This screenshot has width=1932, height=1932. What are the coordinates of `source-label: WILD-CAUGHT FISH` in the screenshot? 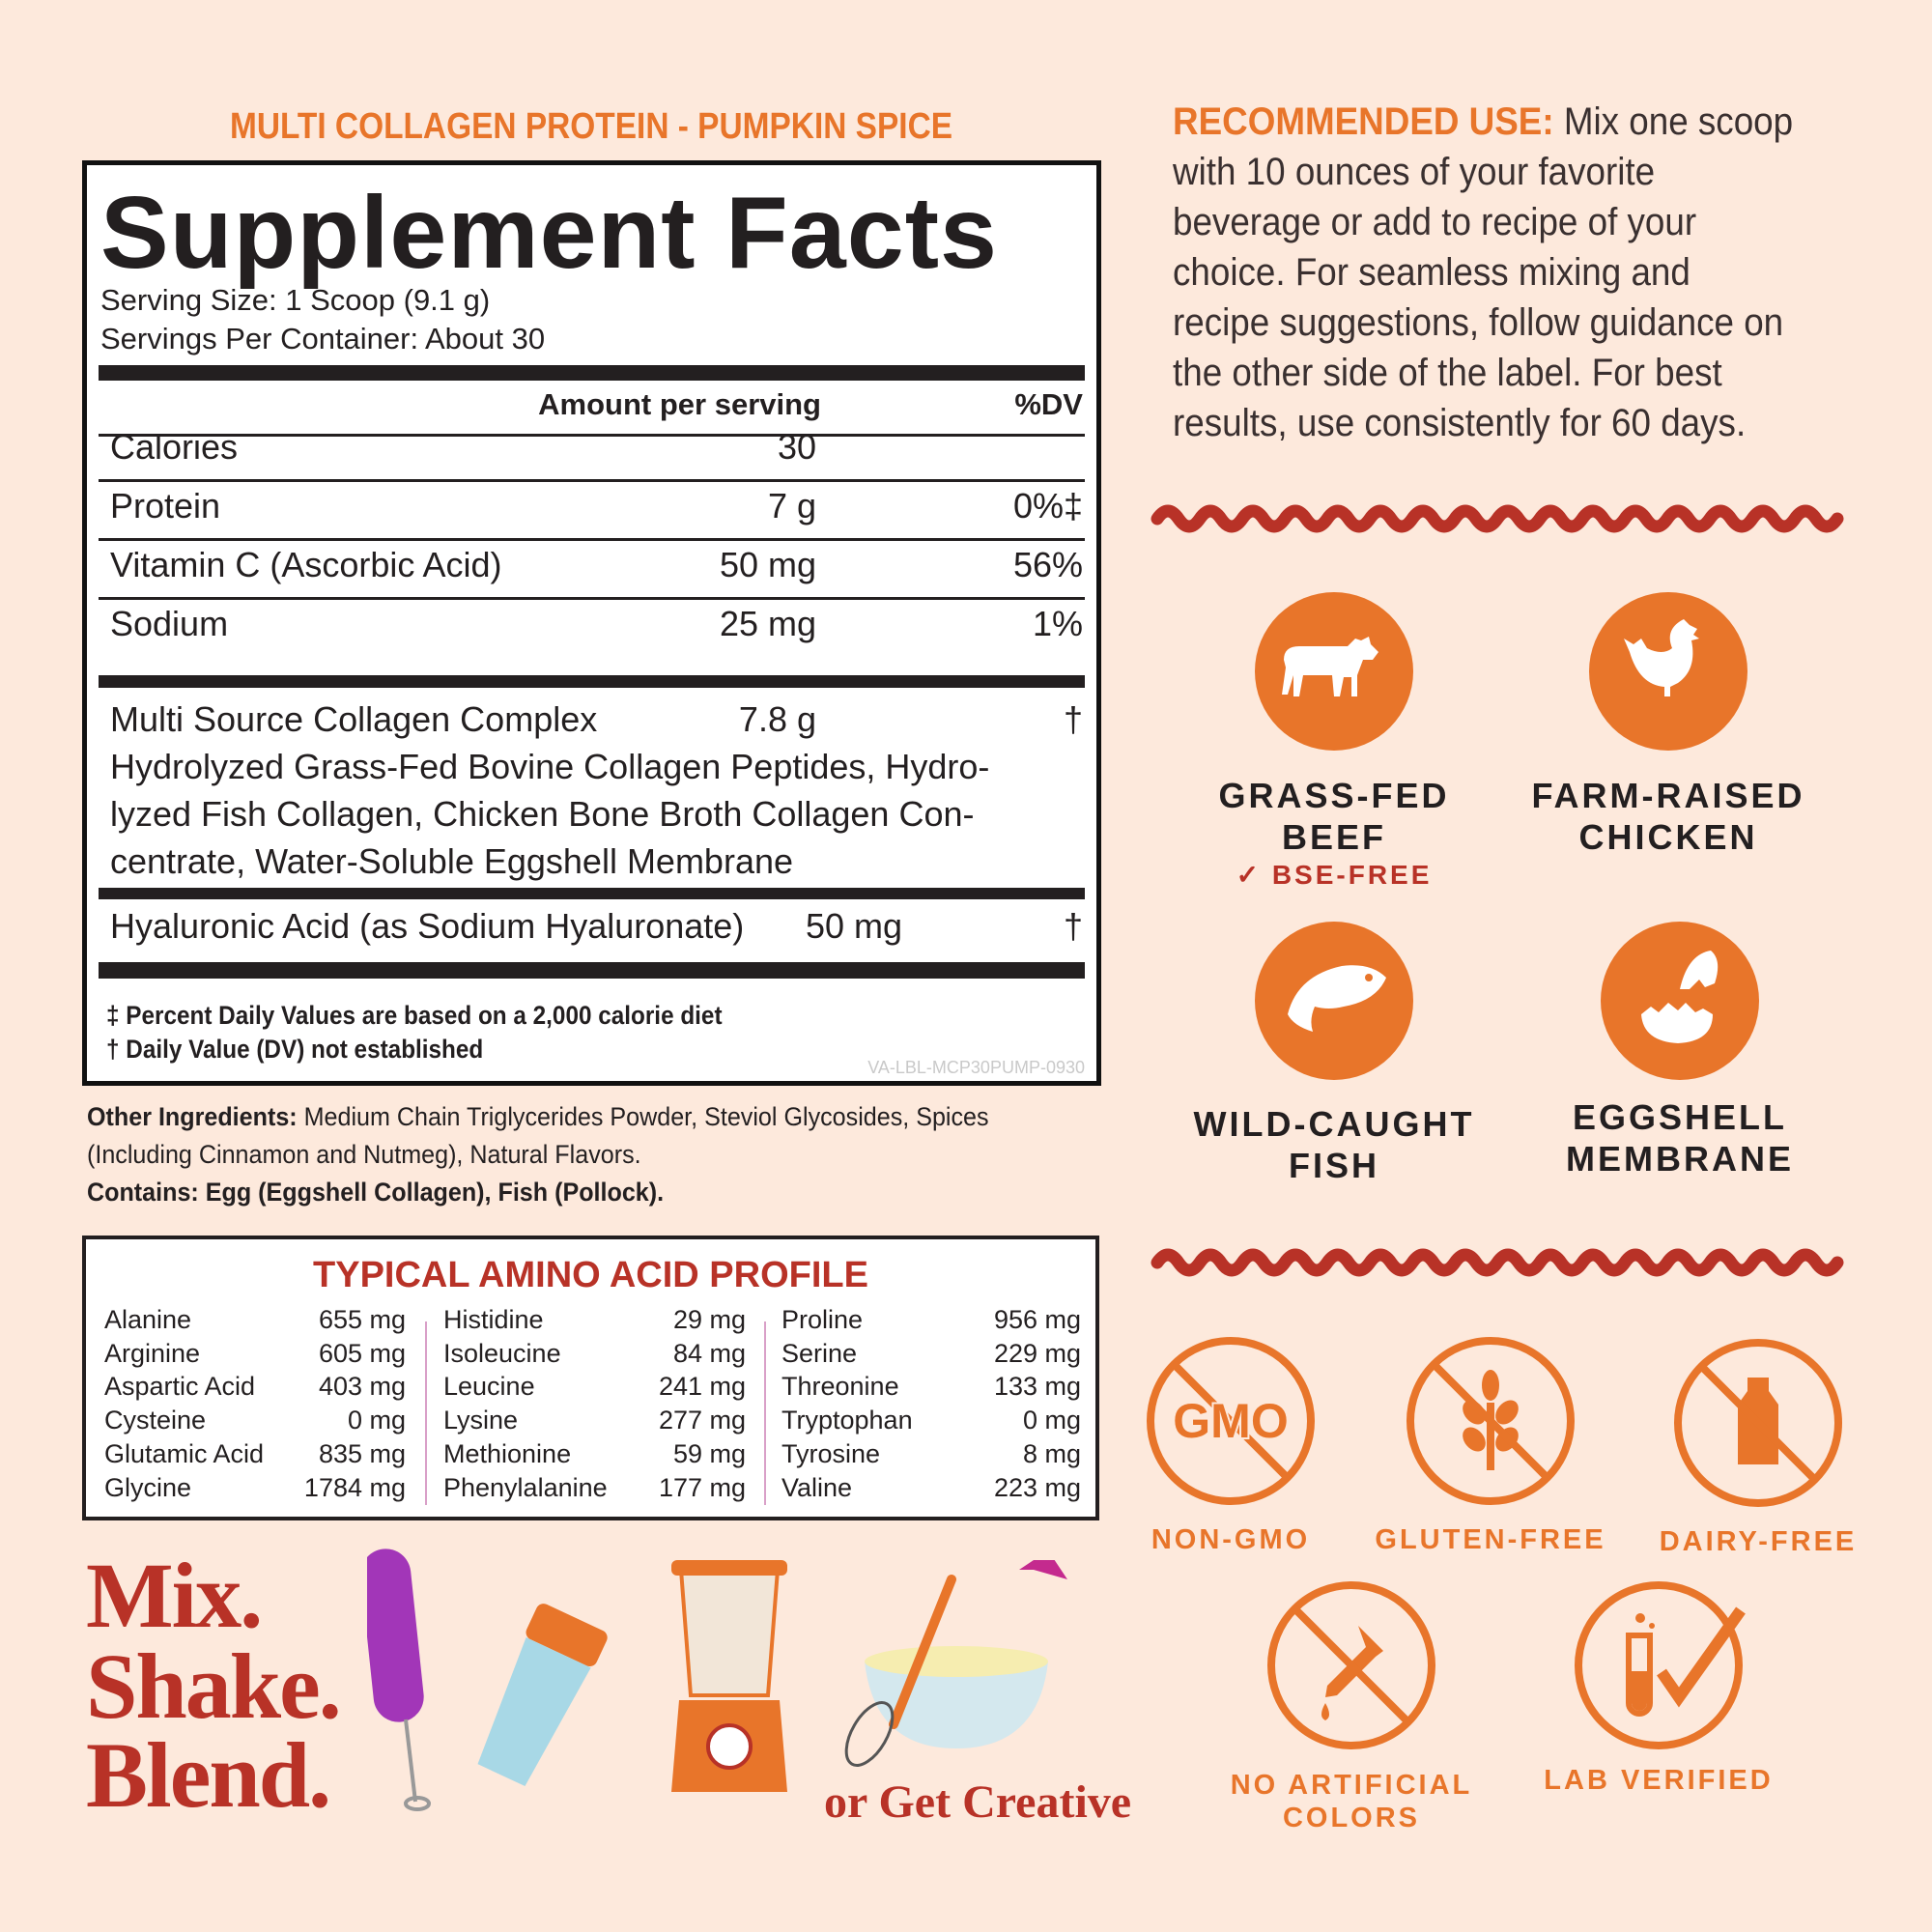 It's located at (1334, 1144).